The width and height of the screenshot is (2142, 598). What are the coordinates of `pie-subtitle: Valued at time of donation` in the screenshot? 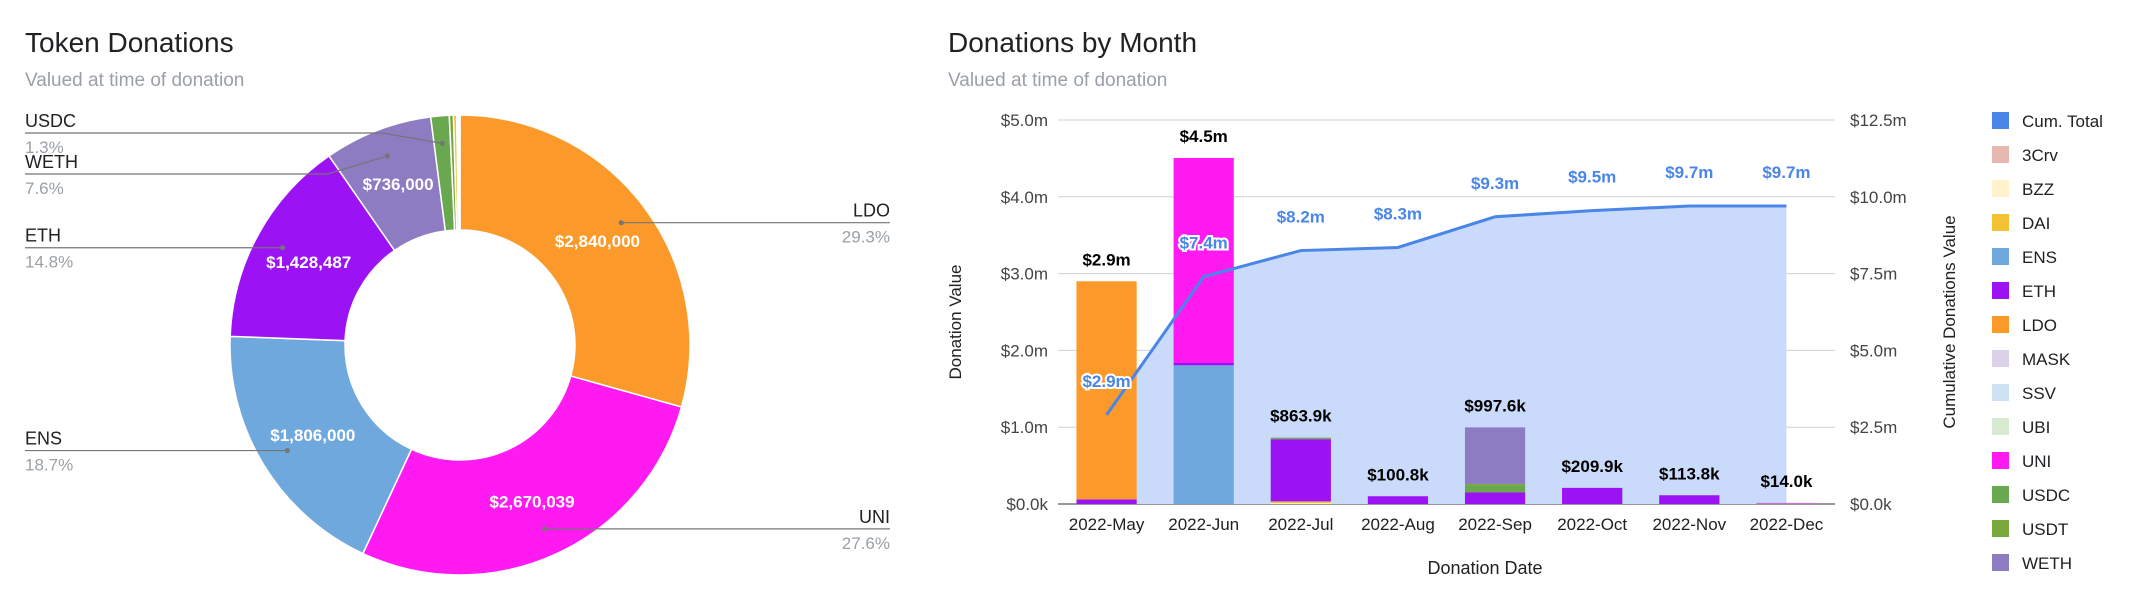 It's located at (134, 80).